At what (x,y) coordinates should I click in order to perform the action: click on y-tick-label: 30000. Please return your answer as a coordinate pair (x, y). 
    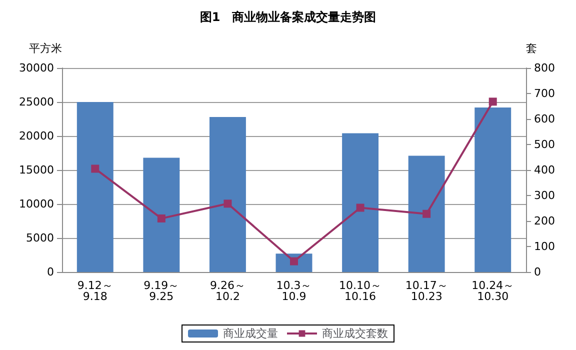
    Looking at the image, I should click on (36, 68).